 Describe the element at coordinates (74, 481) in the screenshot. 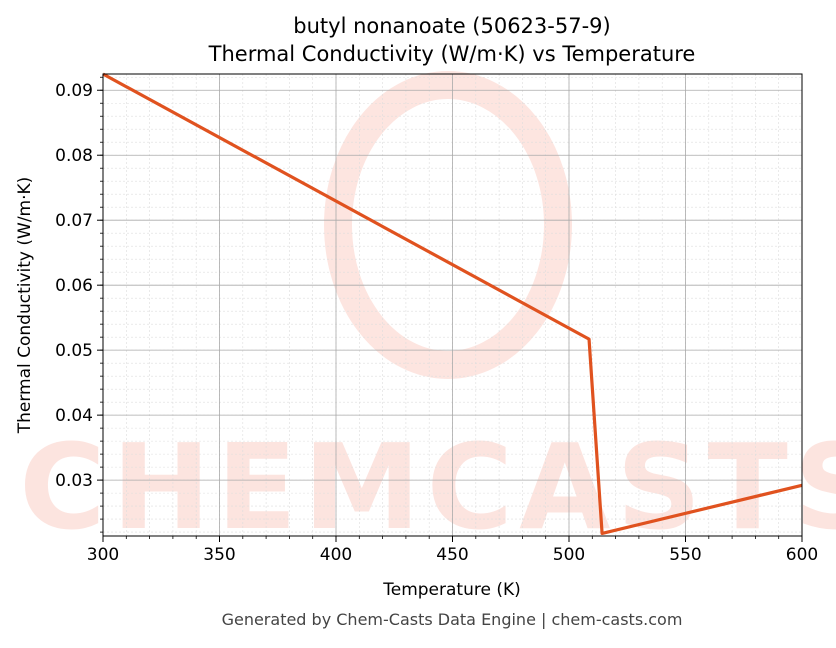

I see `y-tick-label: 0.03` at that location.